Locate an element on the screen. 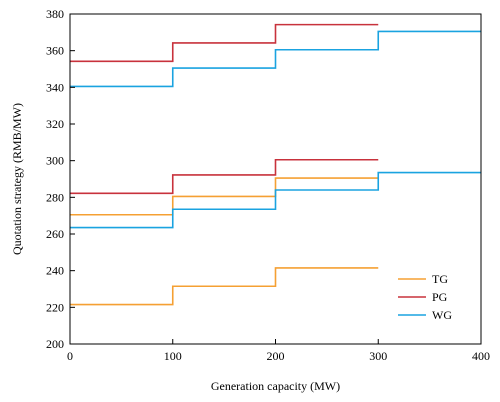 This screenshot has height=402, width=500. x-tick-label: 300 is located at coordinates (378, 356).